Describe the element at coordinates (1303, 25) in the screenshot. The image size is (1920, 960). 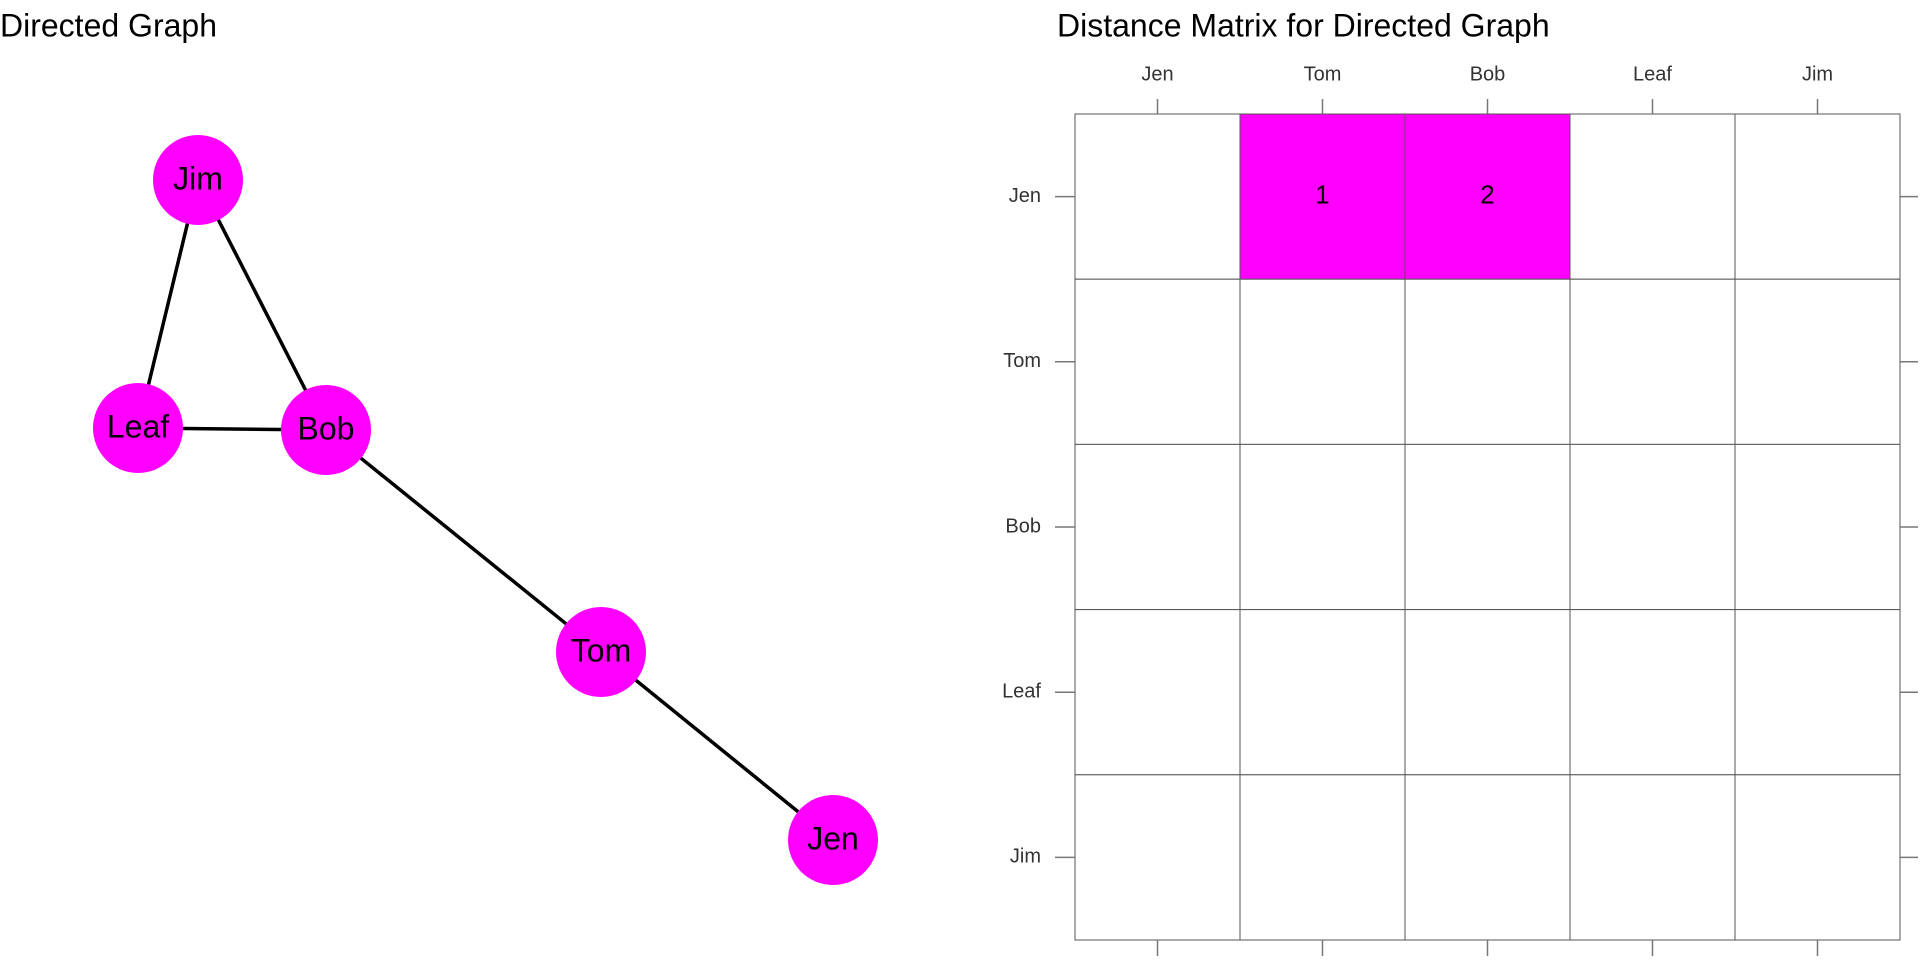
I see `matrix-title: Distance Matrix for Directed Graph` at that location.